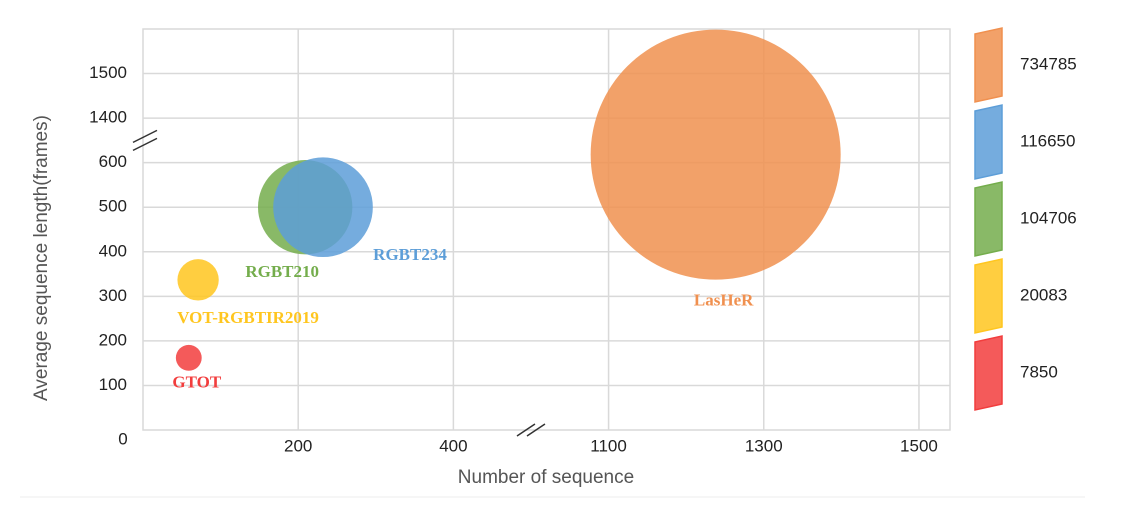 The width and height of the screenshot is (1121, 507). What do you see at coordinates (282, 271) in the screenshot?
I see `bubble-label: RGBT210` at bounding box center [282, 271].